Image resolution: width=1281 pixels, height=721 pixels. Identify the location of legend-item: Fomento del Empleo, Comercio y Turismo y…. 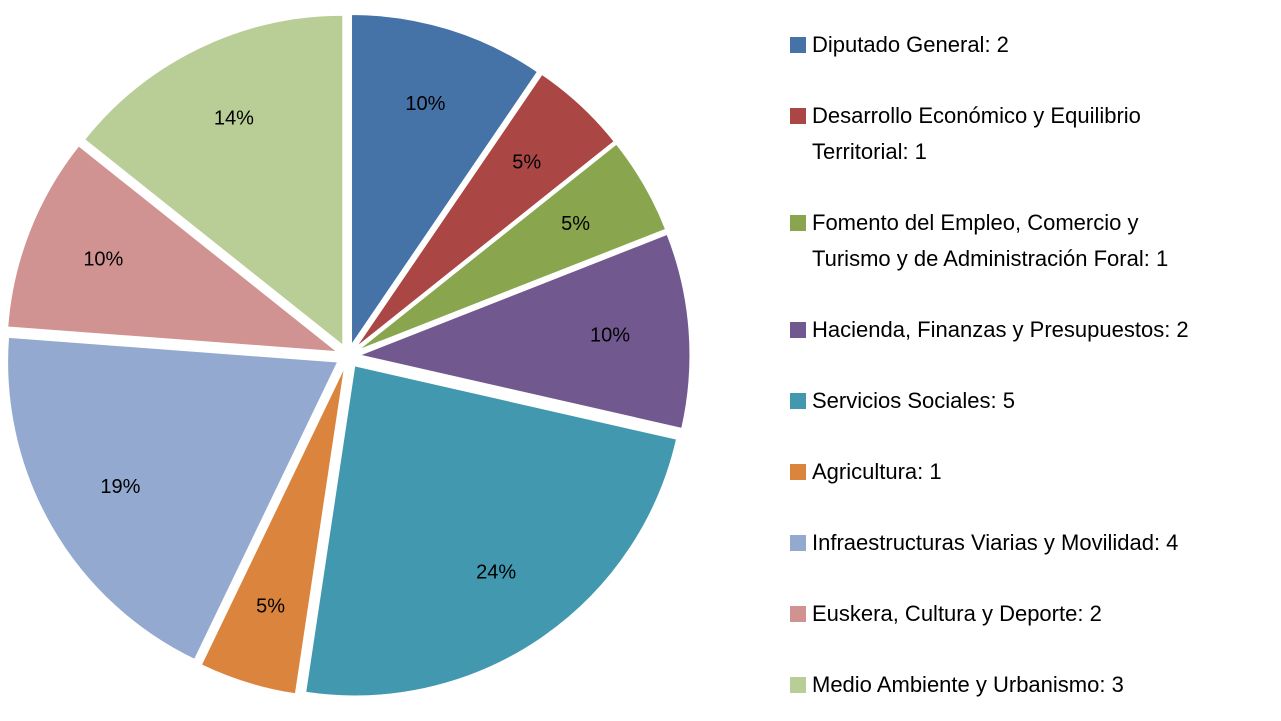
(989, 241).